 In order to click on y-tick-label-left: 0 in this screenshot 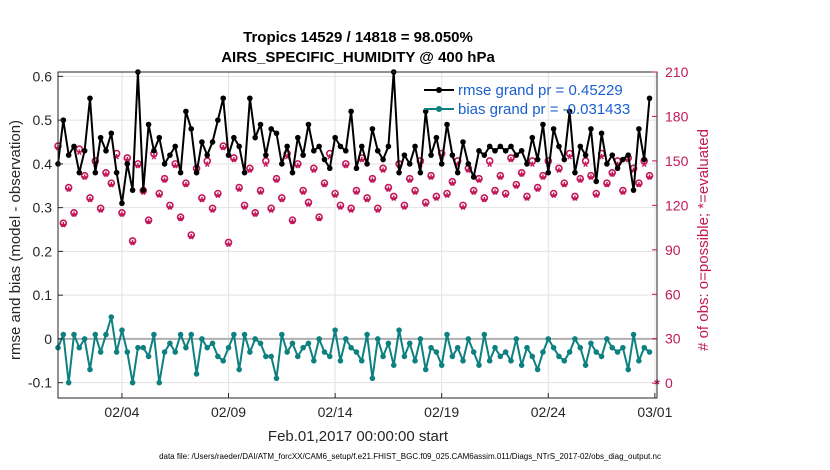, I will do `click(48, 339)`.